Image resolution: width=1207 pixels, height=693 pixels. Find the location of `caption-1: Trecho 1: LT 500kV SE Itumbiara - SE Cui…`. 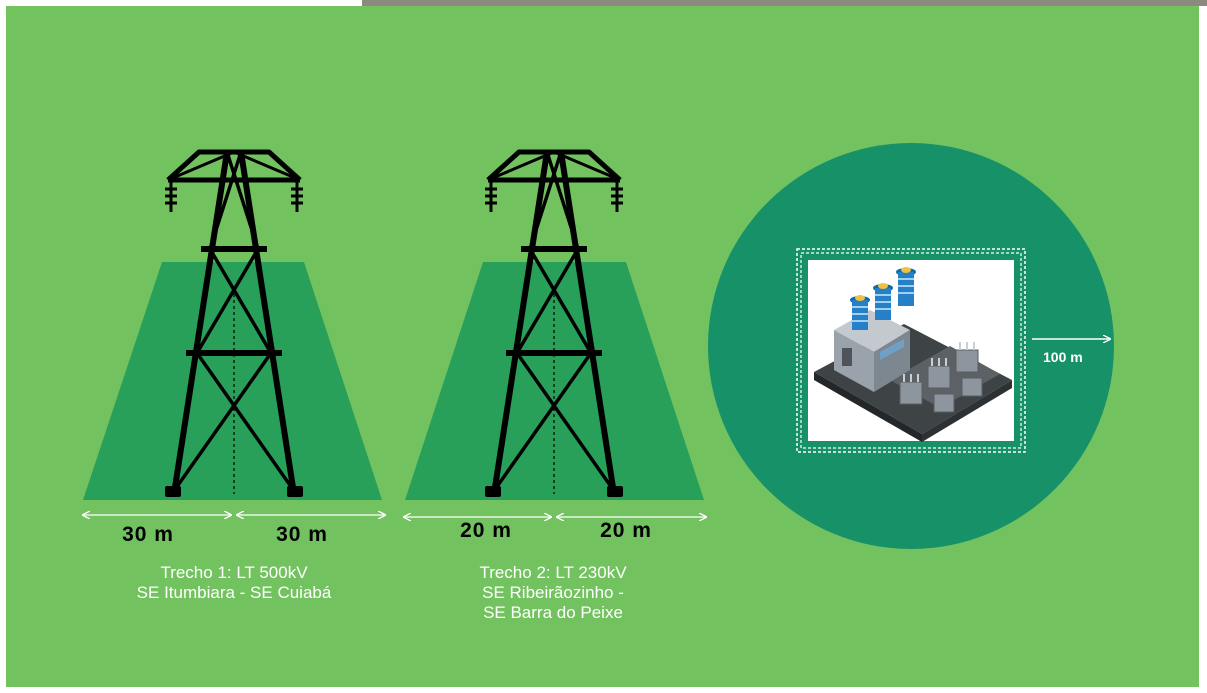

caption-1: Trecho 1: LT 500kV SE Itumbiara - SE Cui… is located at coordinates (234, 583).